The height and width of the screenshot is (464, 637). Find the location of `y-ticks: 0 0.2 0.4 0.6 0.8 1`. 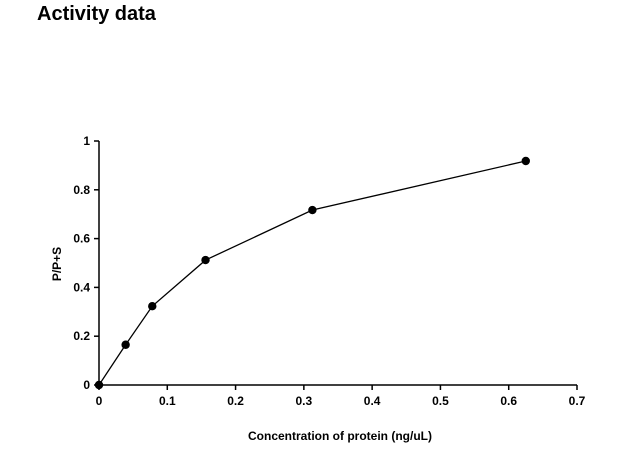

y-ticks: 0 0.2 0.4 0.6 0.8 1 is located at coordinates (86, 263).